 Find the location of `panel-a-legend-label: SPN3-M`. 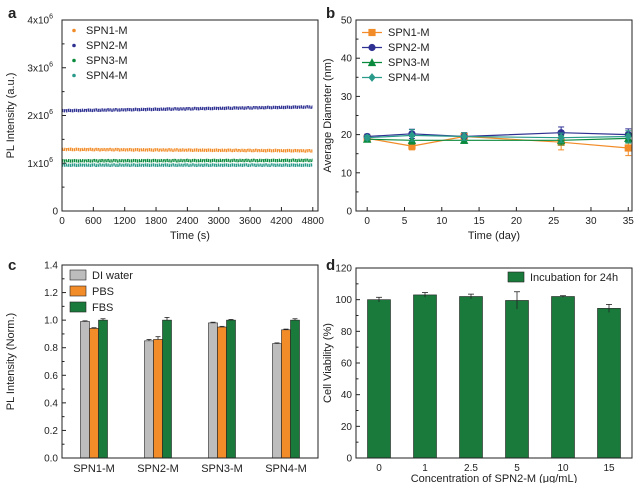

panel-a-legend-label: SPN3-M is located at coordinates (107, 61).